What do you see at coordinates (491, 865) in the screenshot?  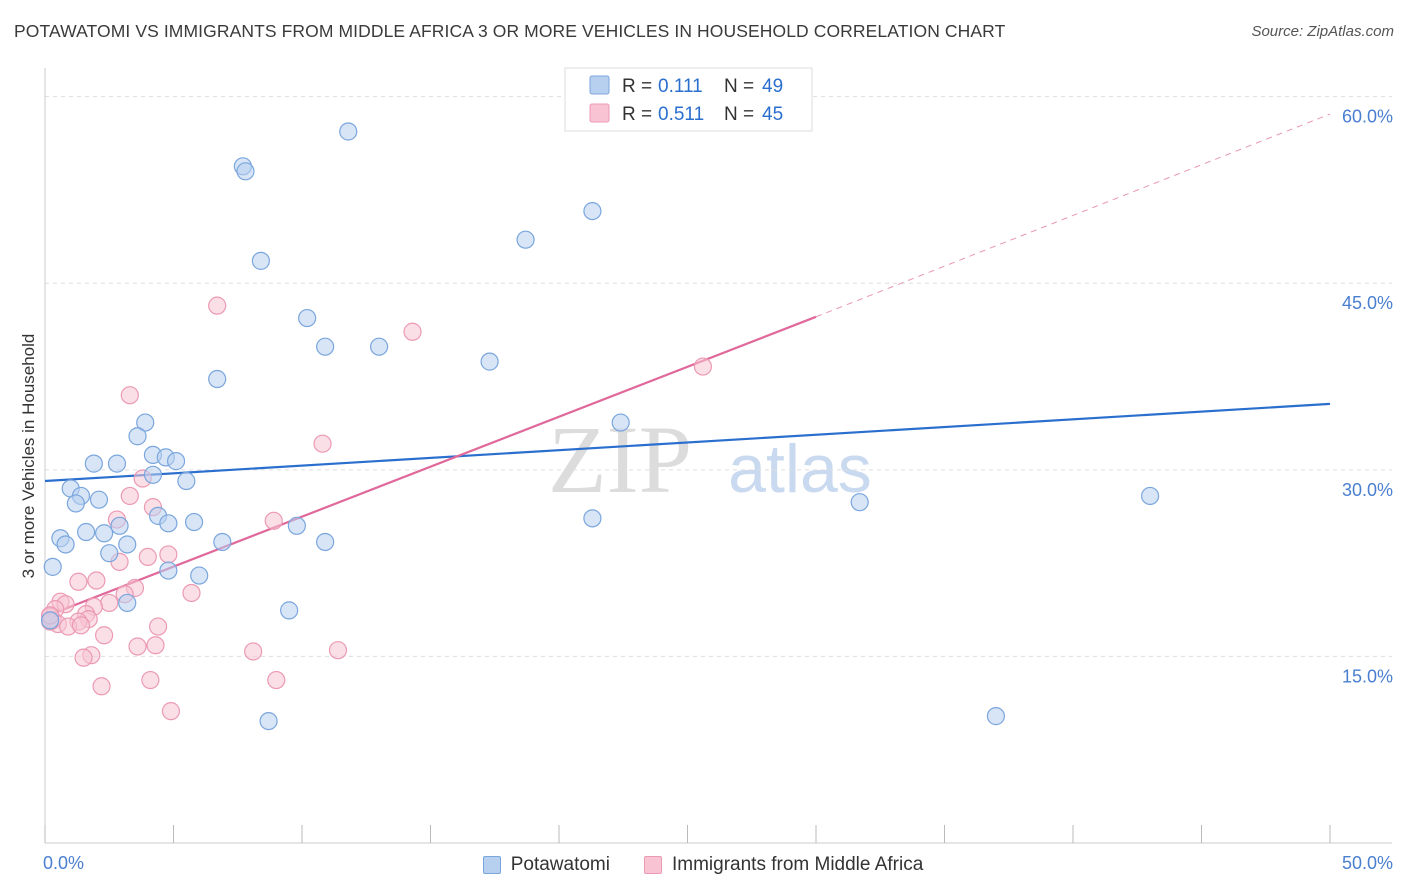 I see `legend-swatch-potawatomi` at bounding box center [491, 865].